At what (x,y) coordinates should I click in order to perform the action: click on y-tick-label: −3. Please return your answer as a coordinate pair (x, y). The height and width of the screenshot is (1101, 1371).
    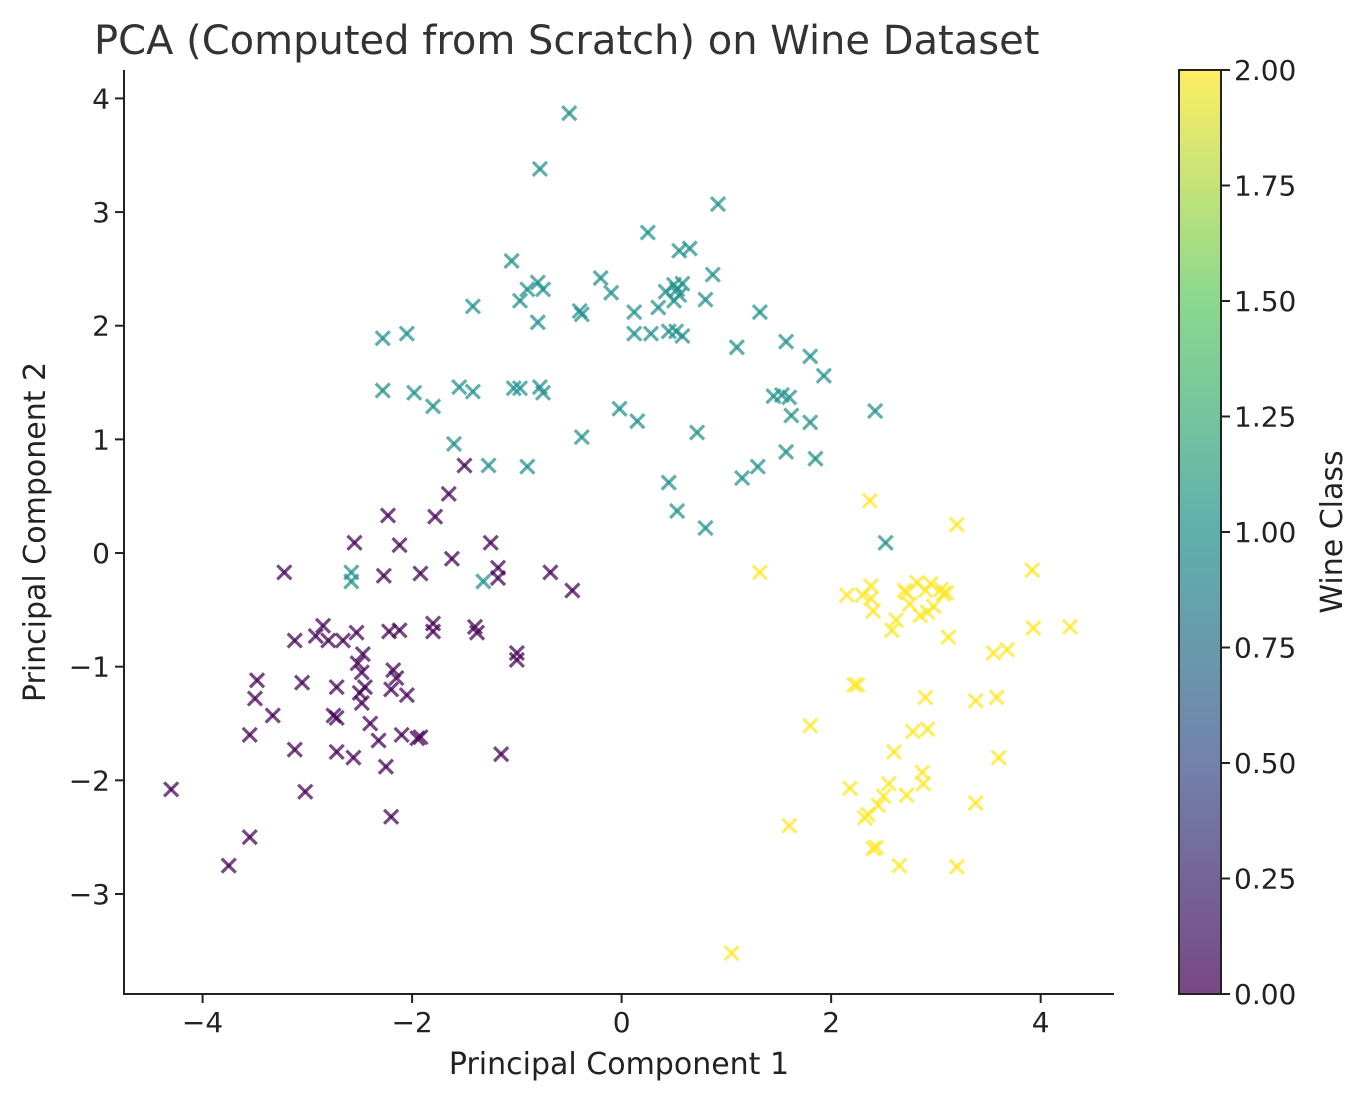
    Looking at the image, I should click on (89, 894).